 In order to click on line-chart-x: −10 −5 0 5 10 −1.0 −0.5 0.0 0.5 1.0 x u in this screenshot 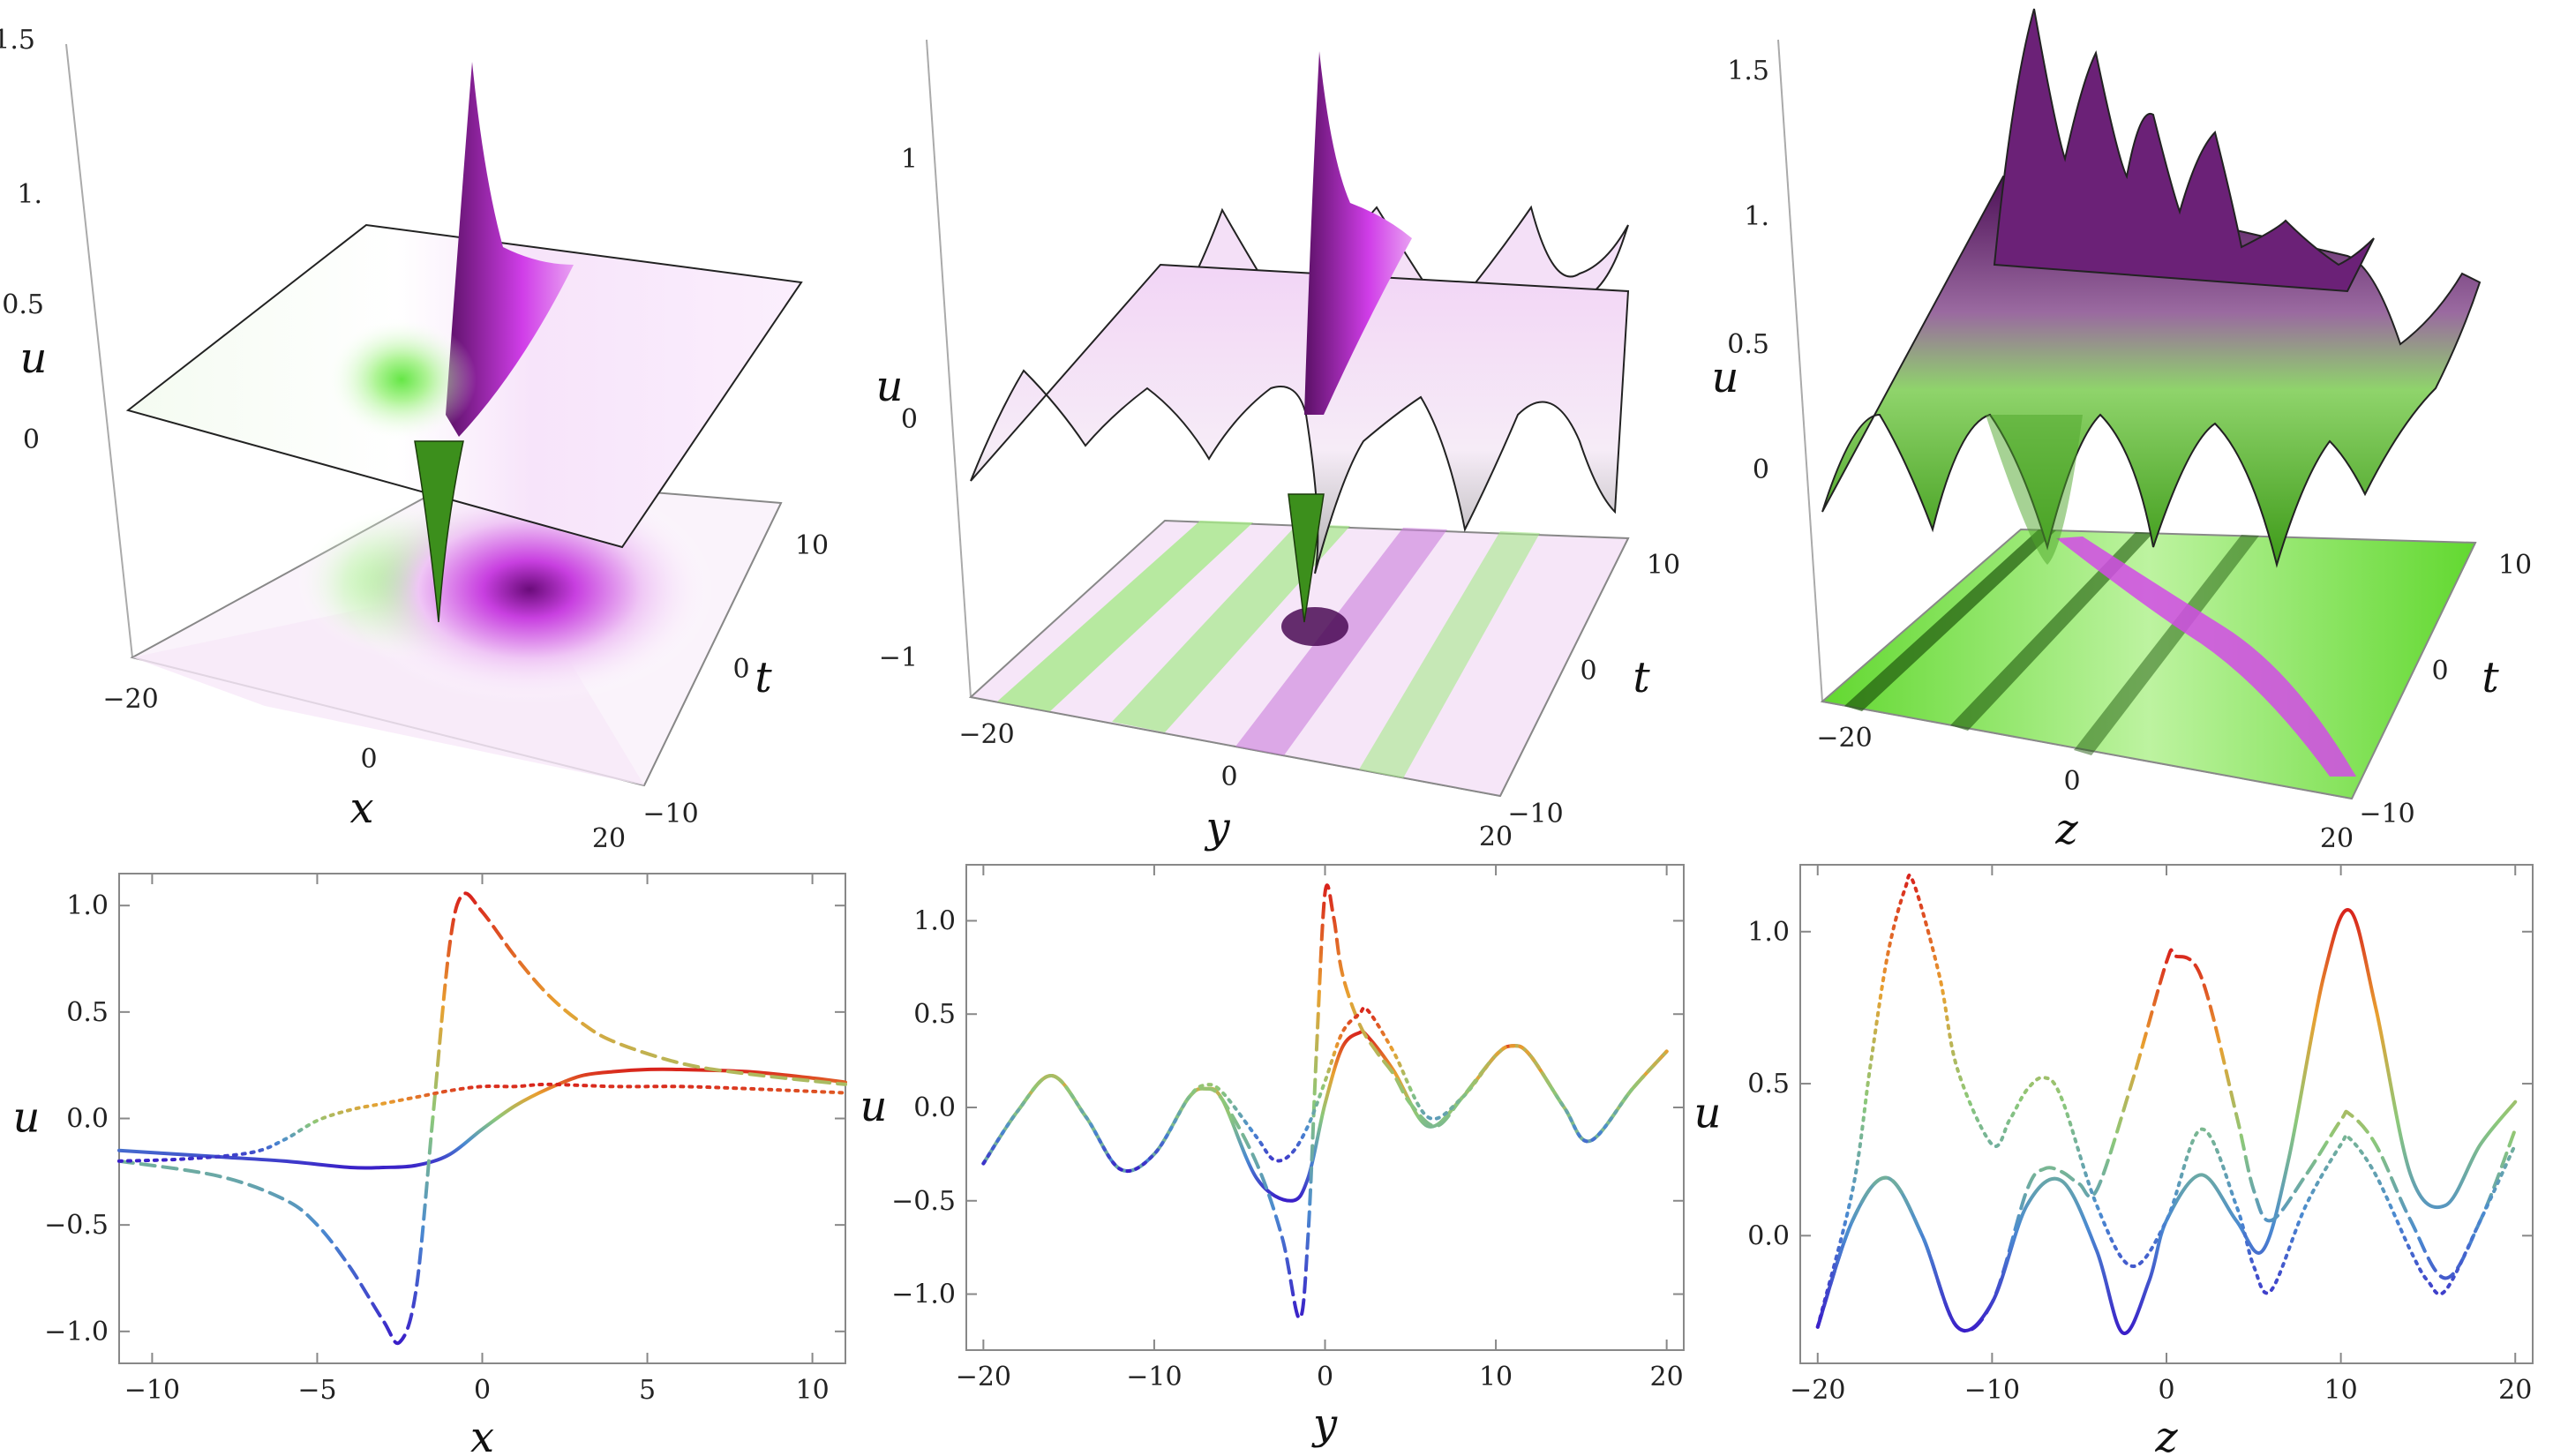, I will do `click(430, 1164)`.